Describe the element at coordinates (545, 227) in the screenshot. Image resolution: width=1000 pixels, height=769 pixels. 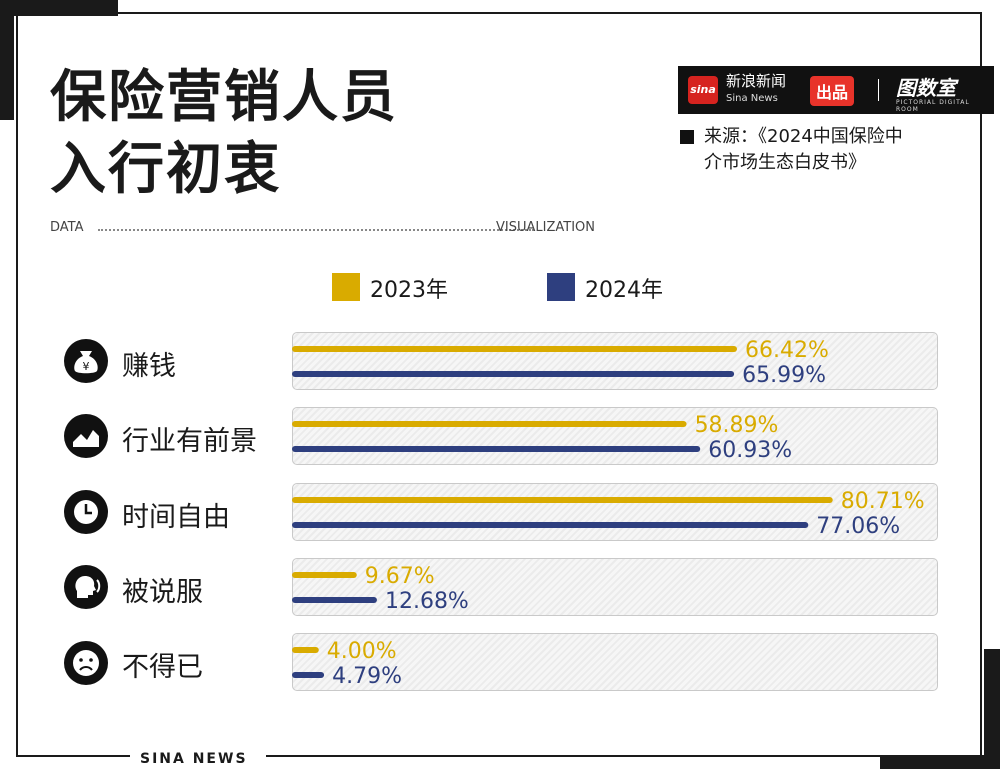
I see `visualization-label: VISUALIZATION` at that location.